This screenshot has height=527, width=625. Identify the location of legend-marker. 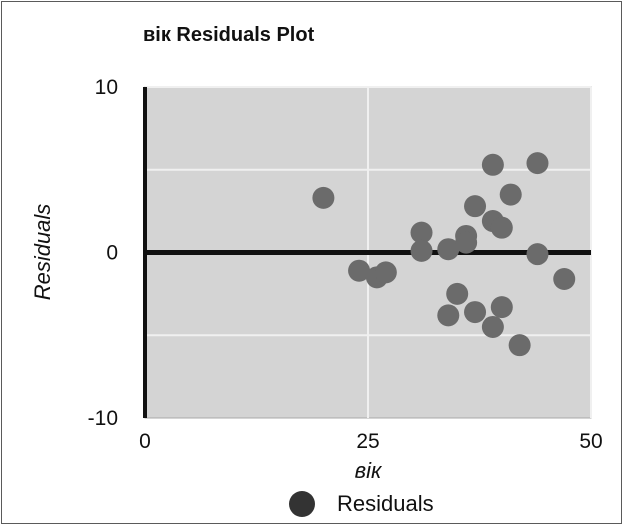
(302, 504).